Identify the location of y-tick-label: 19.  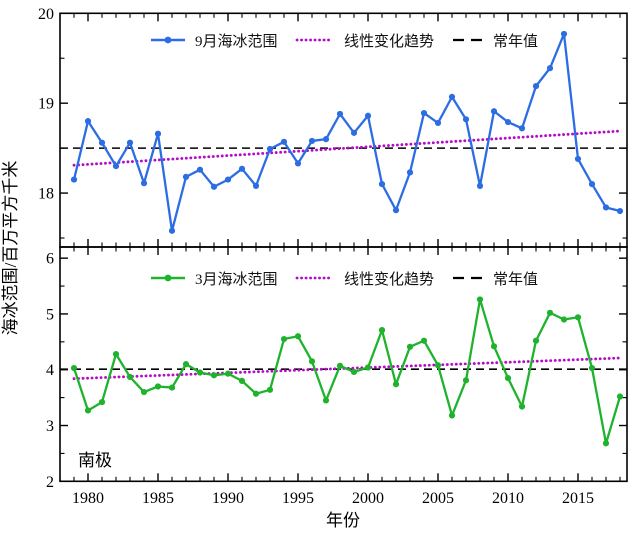
(46, 104).